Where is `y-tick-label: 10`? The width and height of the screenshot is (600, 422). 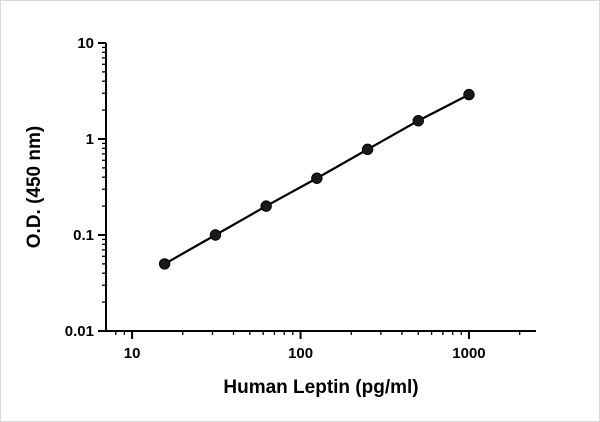 y-tick-label: 10 is located at coordinates (85, 43).